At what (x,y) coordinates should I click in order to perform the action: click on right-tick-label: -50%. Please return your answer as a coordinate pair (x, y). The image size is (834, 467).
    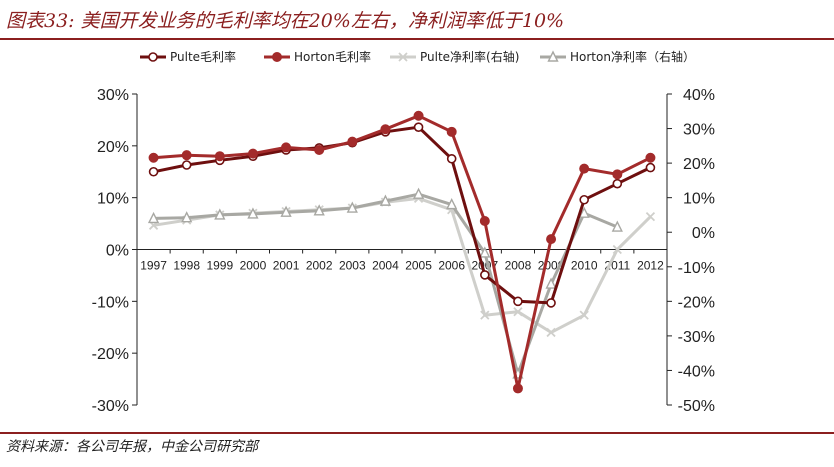
    Looking at the image, I should click on (696, 406).